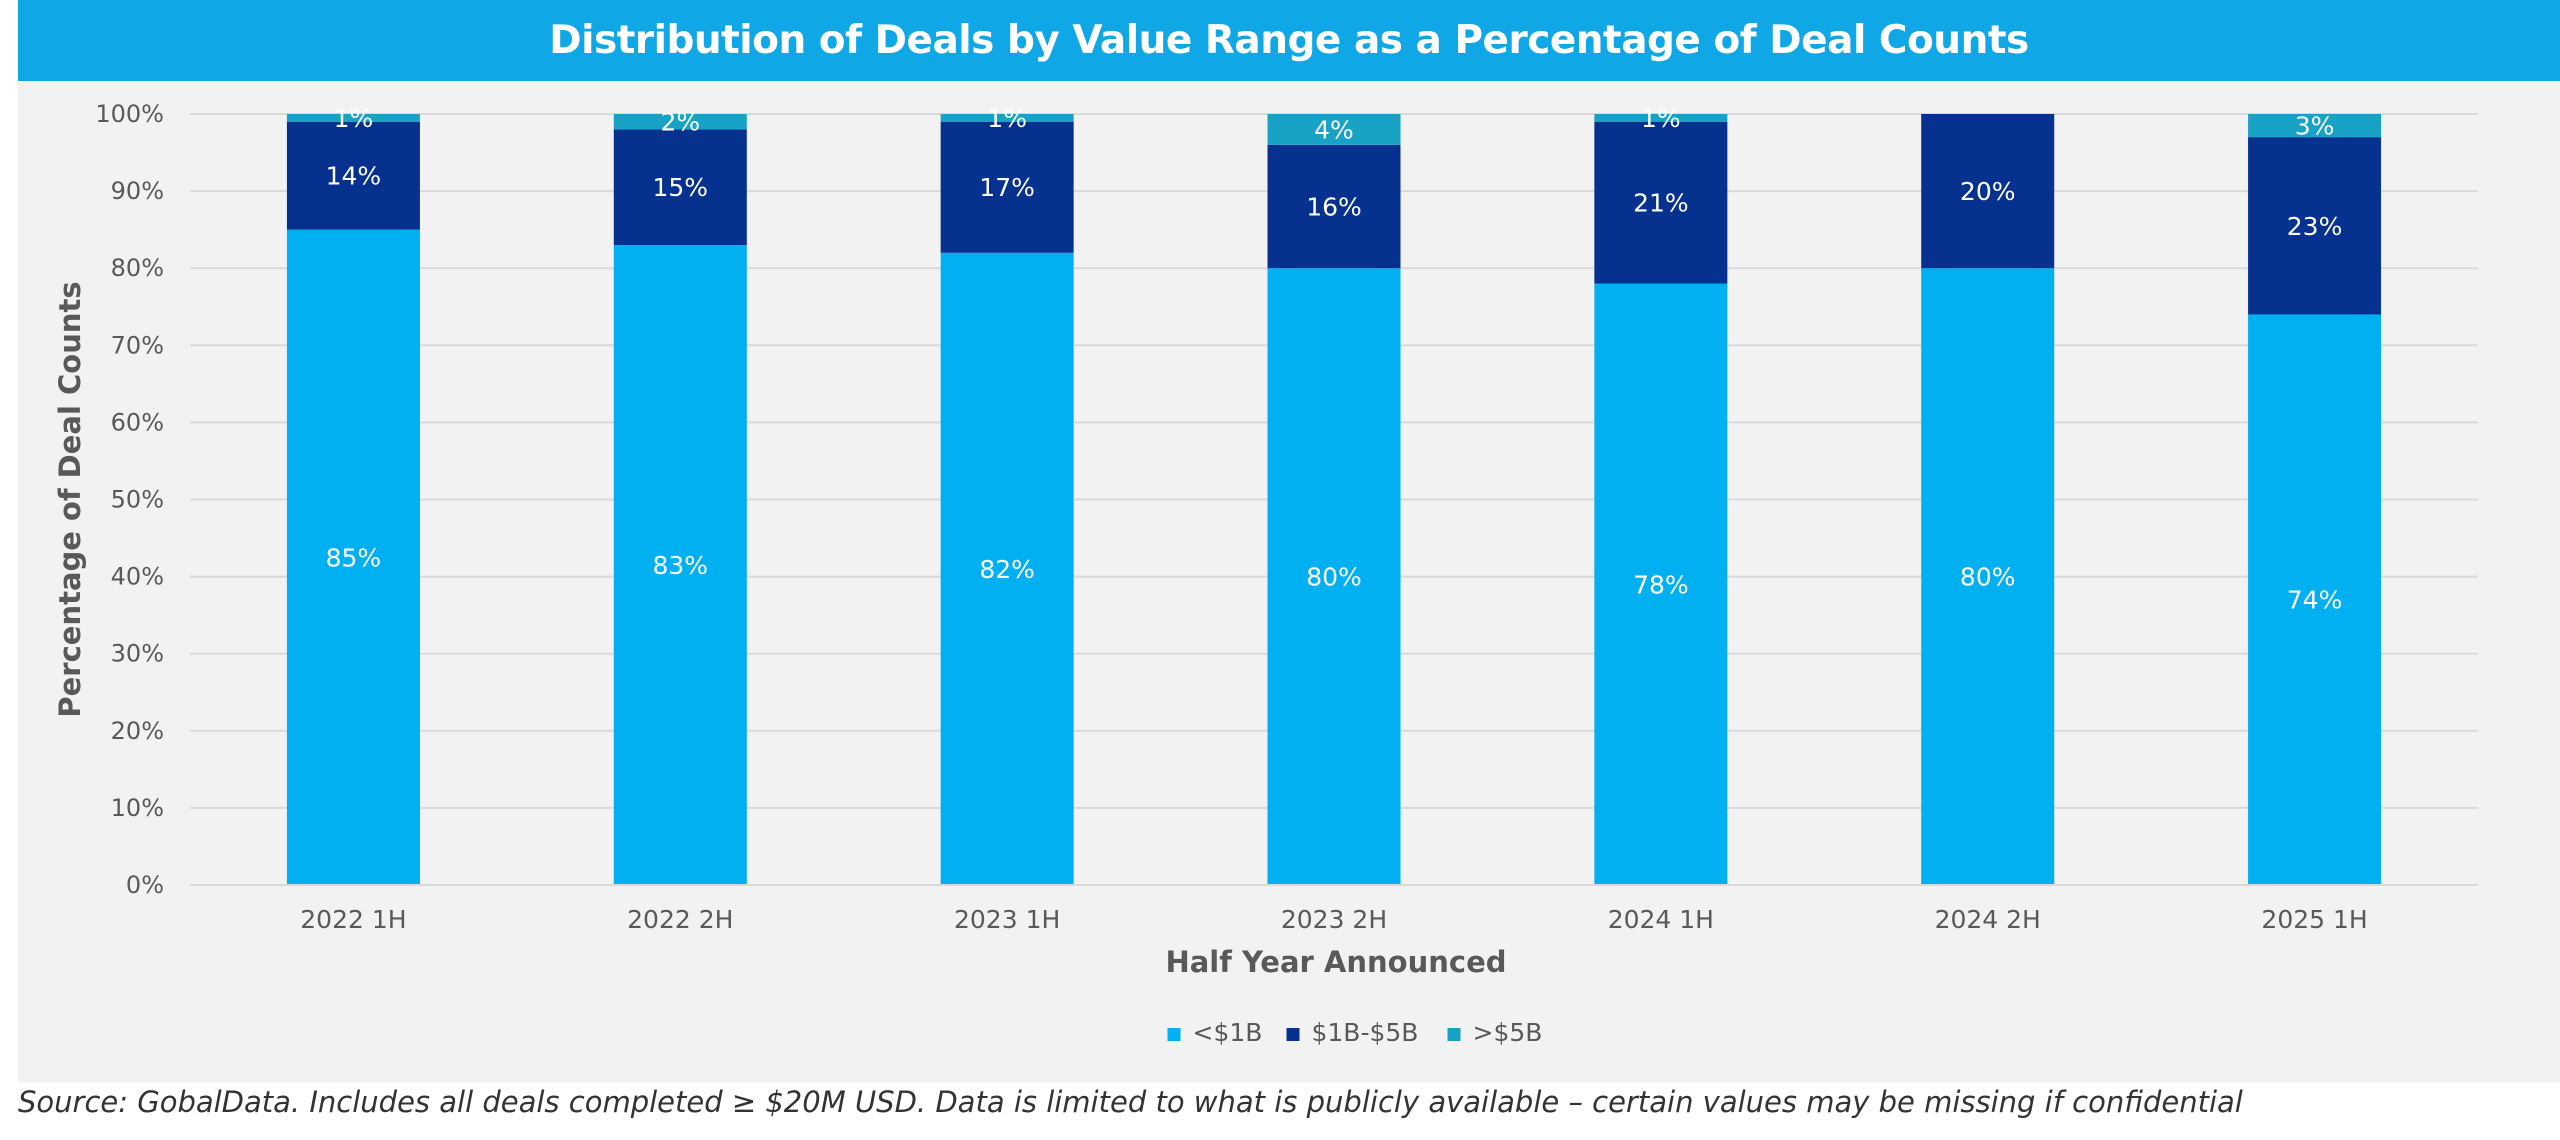  Describe the element at coordinates (1661, 919) in the screenshot. I see `x-tick-label: 2024 1H` at that location.